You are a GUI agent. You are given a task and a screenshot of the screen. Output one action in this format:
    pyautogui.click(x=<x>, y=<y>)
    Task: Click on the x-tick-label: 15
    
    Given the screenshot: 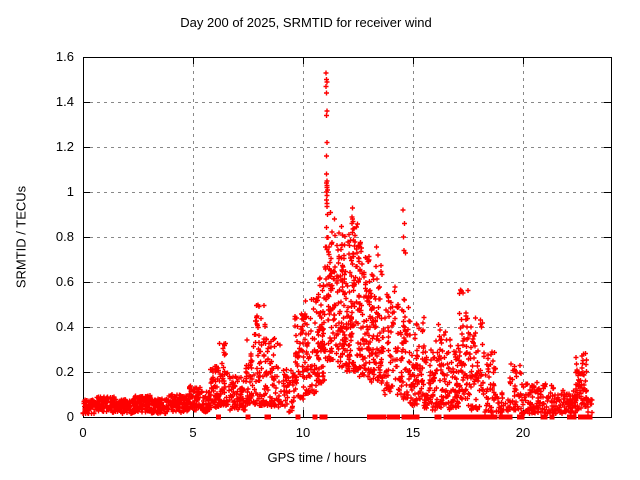 What is the action you would take?
    pyautogui.click(x=413, y=432)
    